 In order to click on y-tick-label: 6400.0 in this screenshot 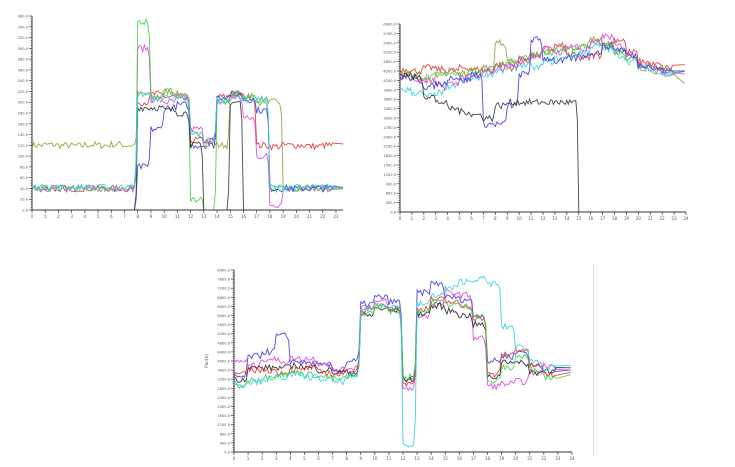, I will do `click(223, 307)`.